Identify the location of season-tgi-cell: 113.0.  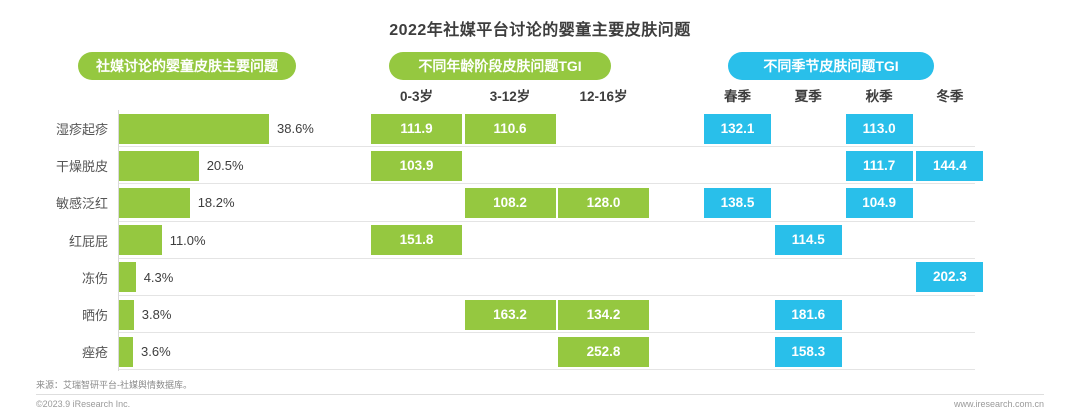
(879, 128).